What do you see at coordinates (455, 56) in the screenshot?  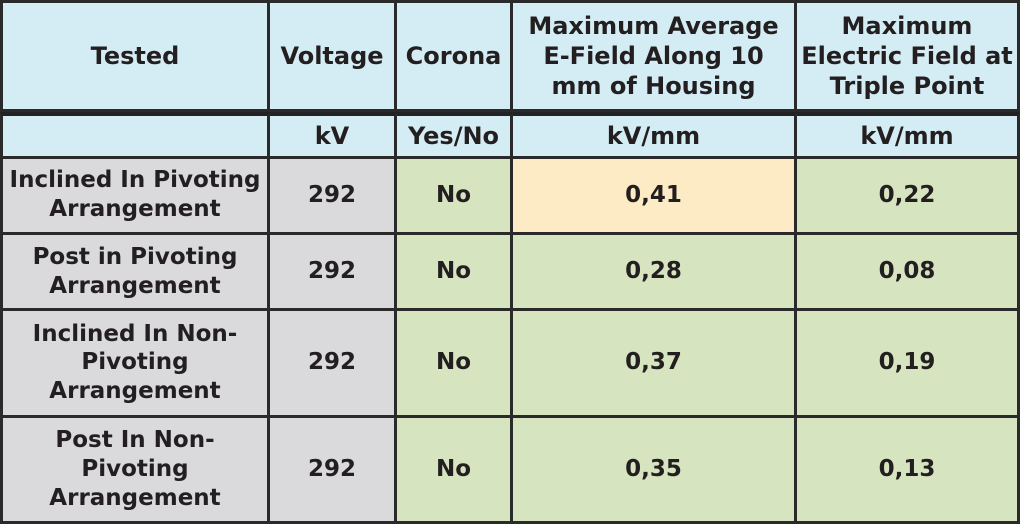 I see `header-corona: Corona` at bounding box center [455, 56].